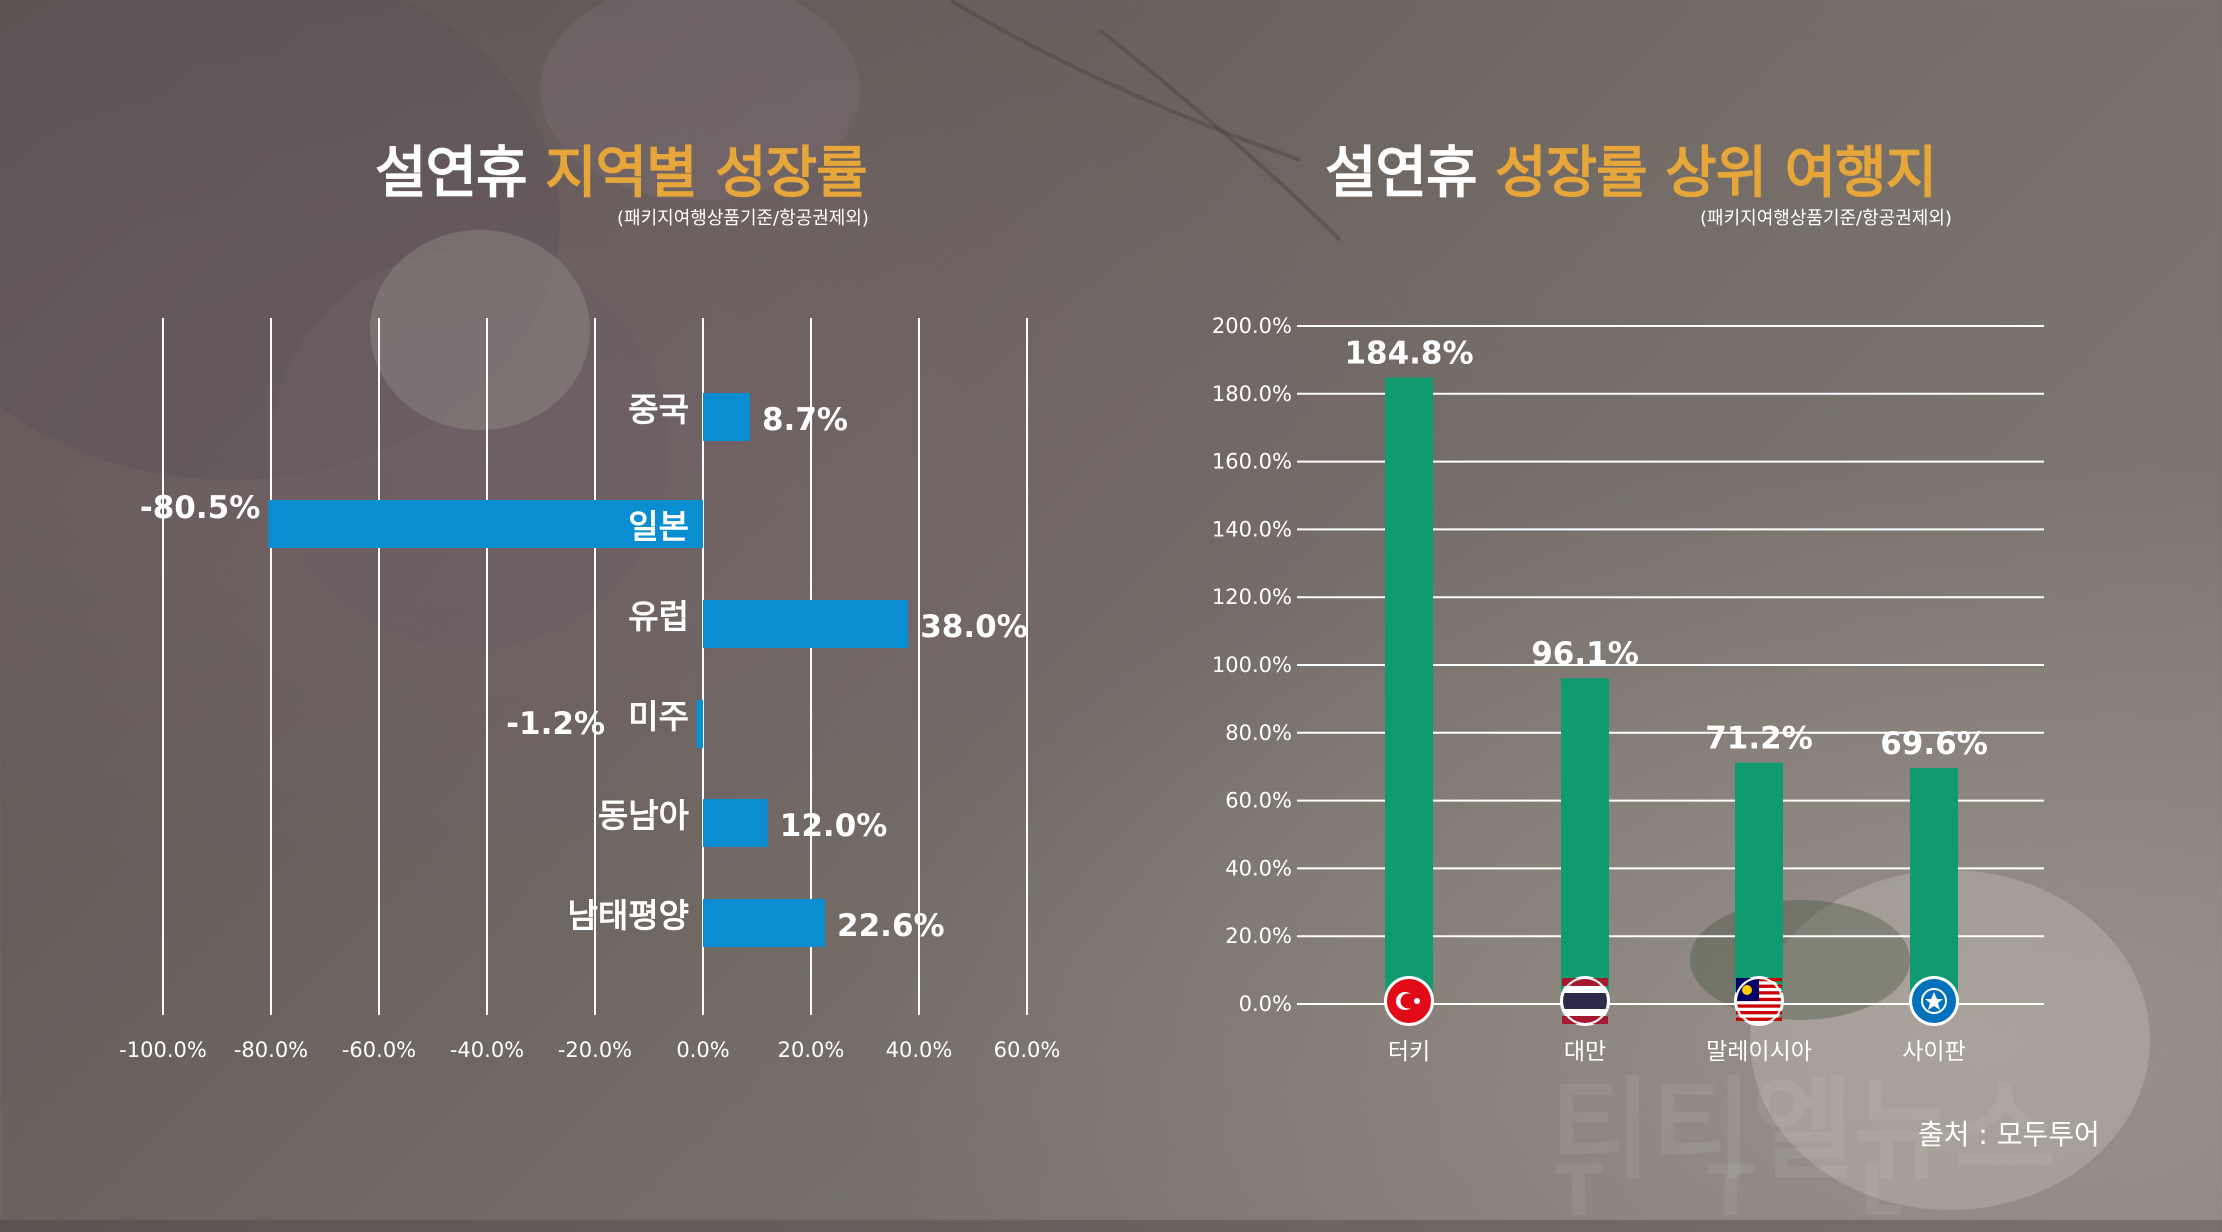  Describe the element at coordinates (1252, 529) in the screenshot. I see `y-tick-label: 140.0%` at that location.